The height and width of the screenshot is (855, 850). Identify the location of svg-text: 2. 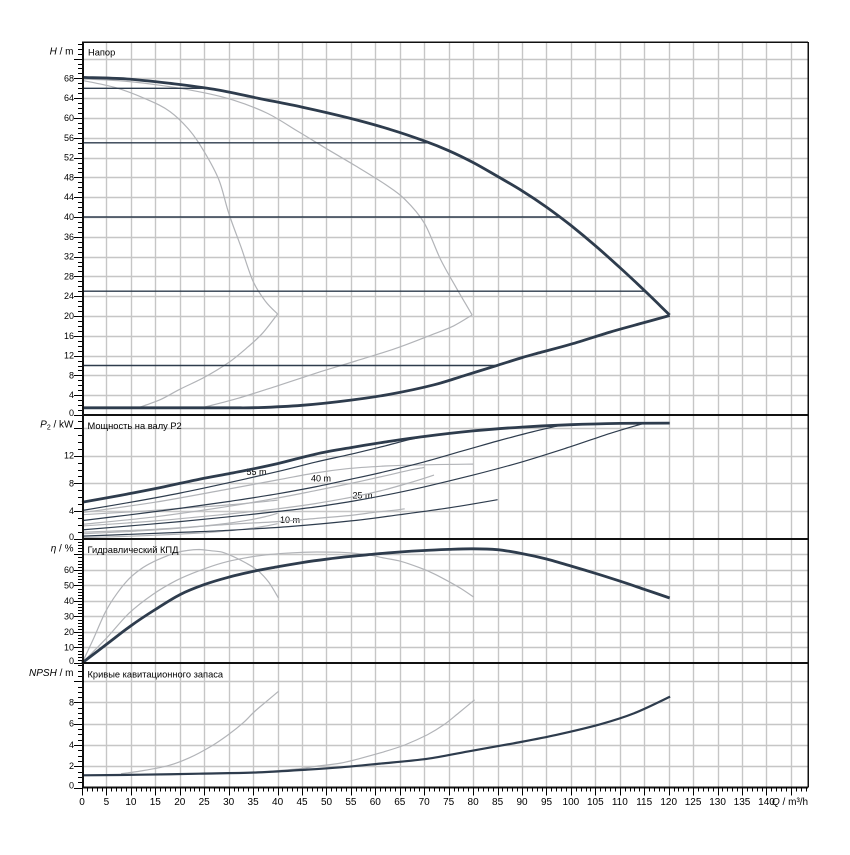
(71, 766).